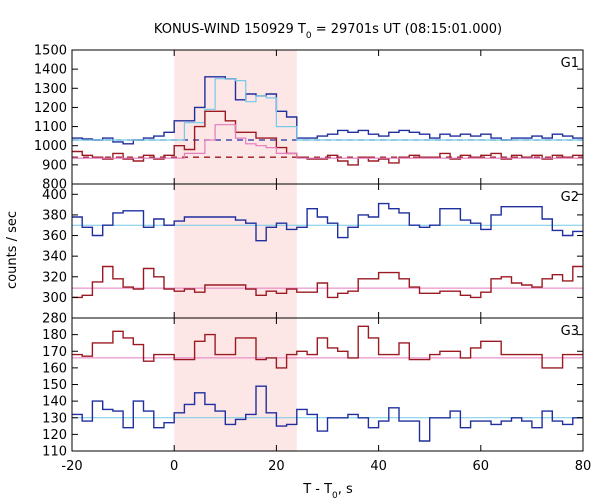  What do you see at coordinates (174, 466) in the screenshot?
I see `x-tick-label: 0` at bounding box center [174, 466].